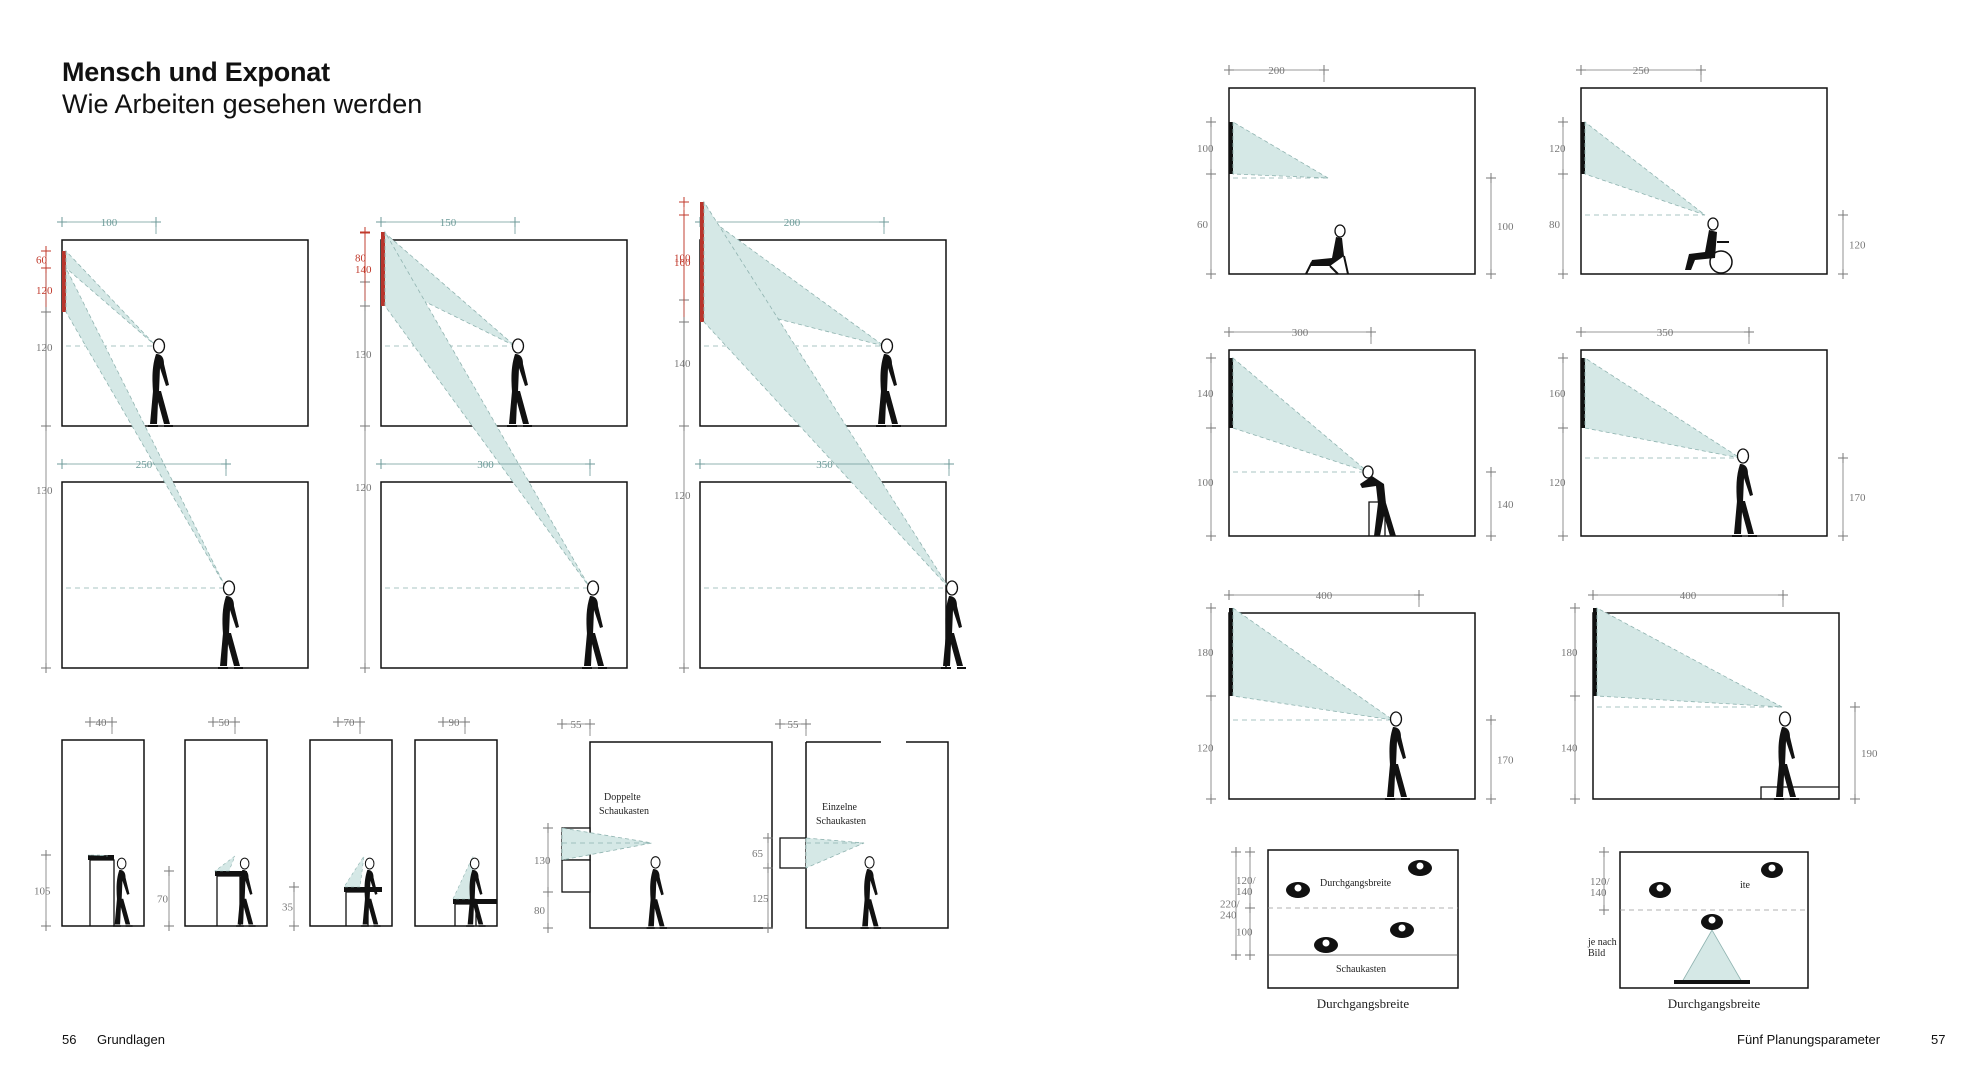 This screenshot has height=1086, width=1984. What do you see at coordinates (1228, 916) in the screenshot?
I see `plan-dim-mid-label: 240` at bounding box center [1228, 916].